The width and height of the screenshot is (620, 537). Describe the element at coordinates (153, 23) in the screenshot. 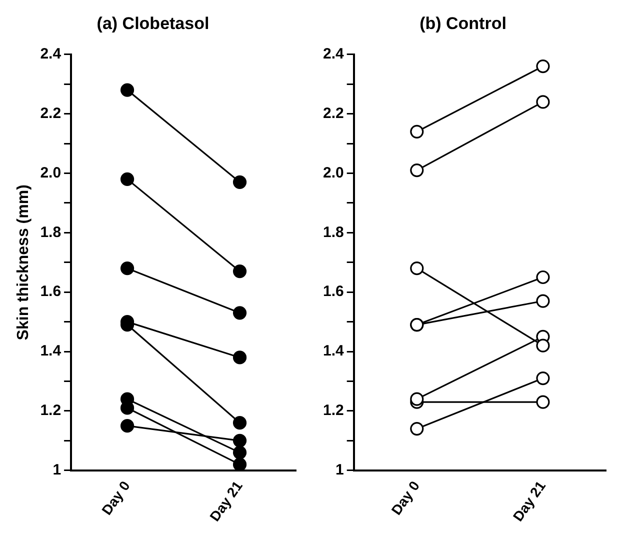

I see `chart-title: (a) Clobetasol` at that location.